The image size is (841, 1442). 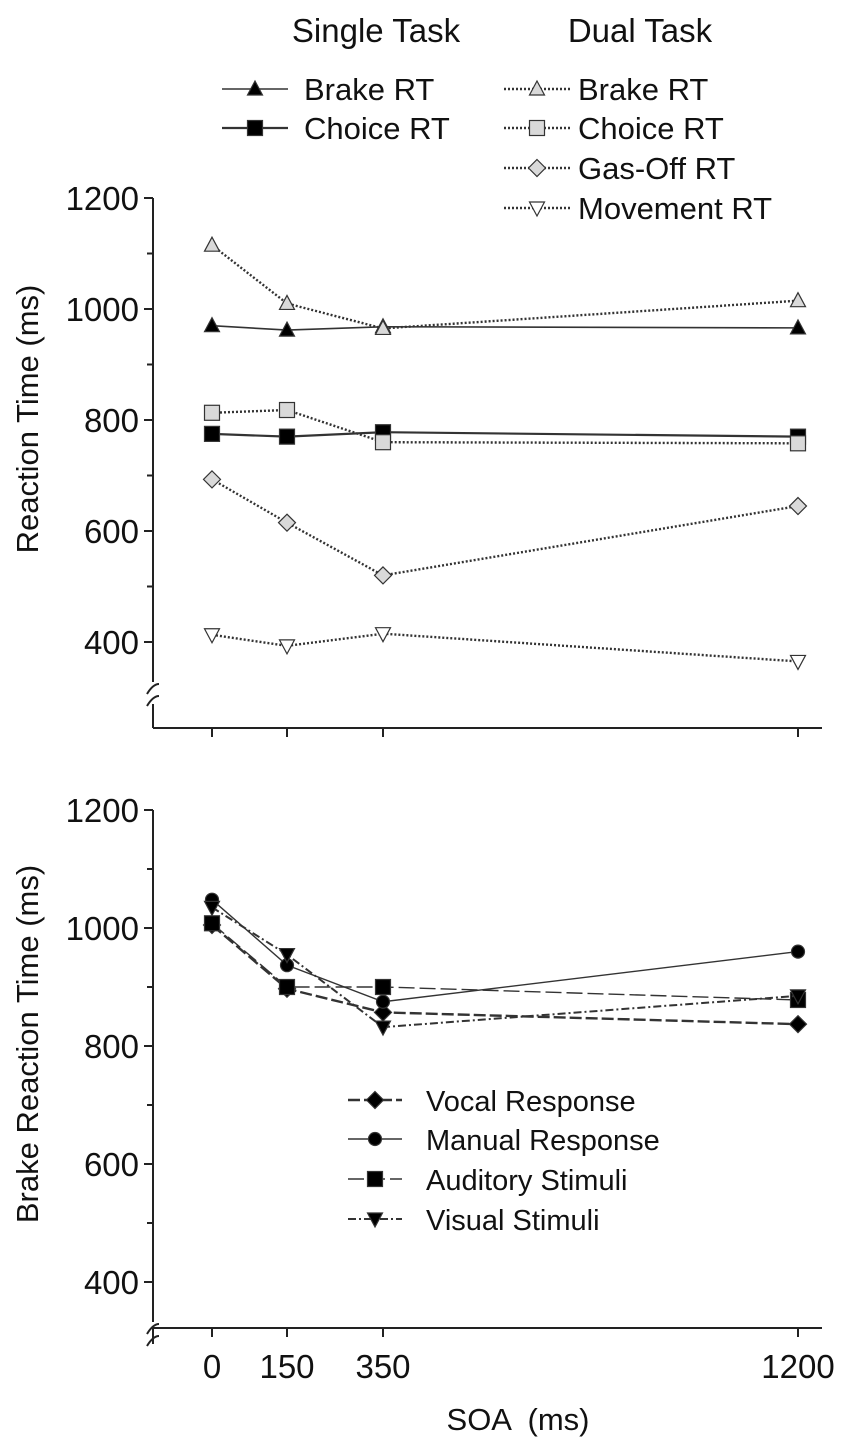 I want to click on x-tick-label: 1200, so click(x=797, y=1366).